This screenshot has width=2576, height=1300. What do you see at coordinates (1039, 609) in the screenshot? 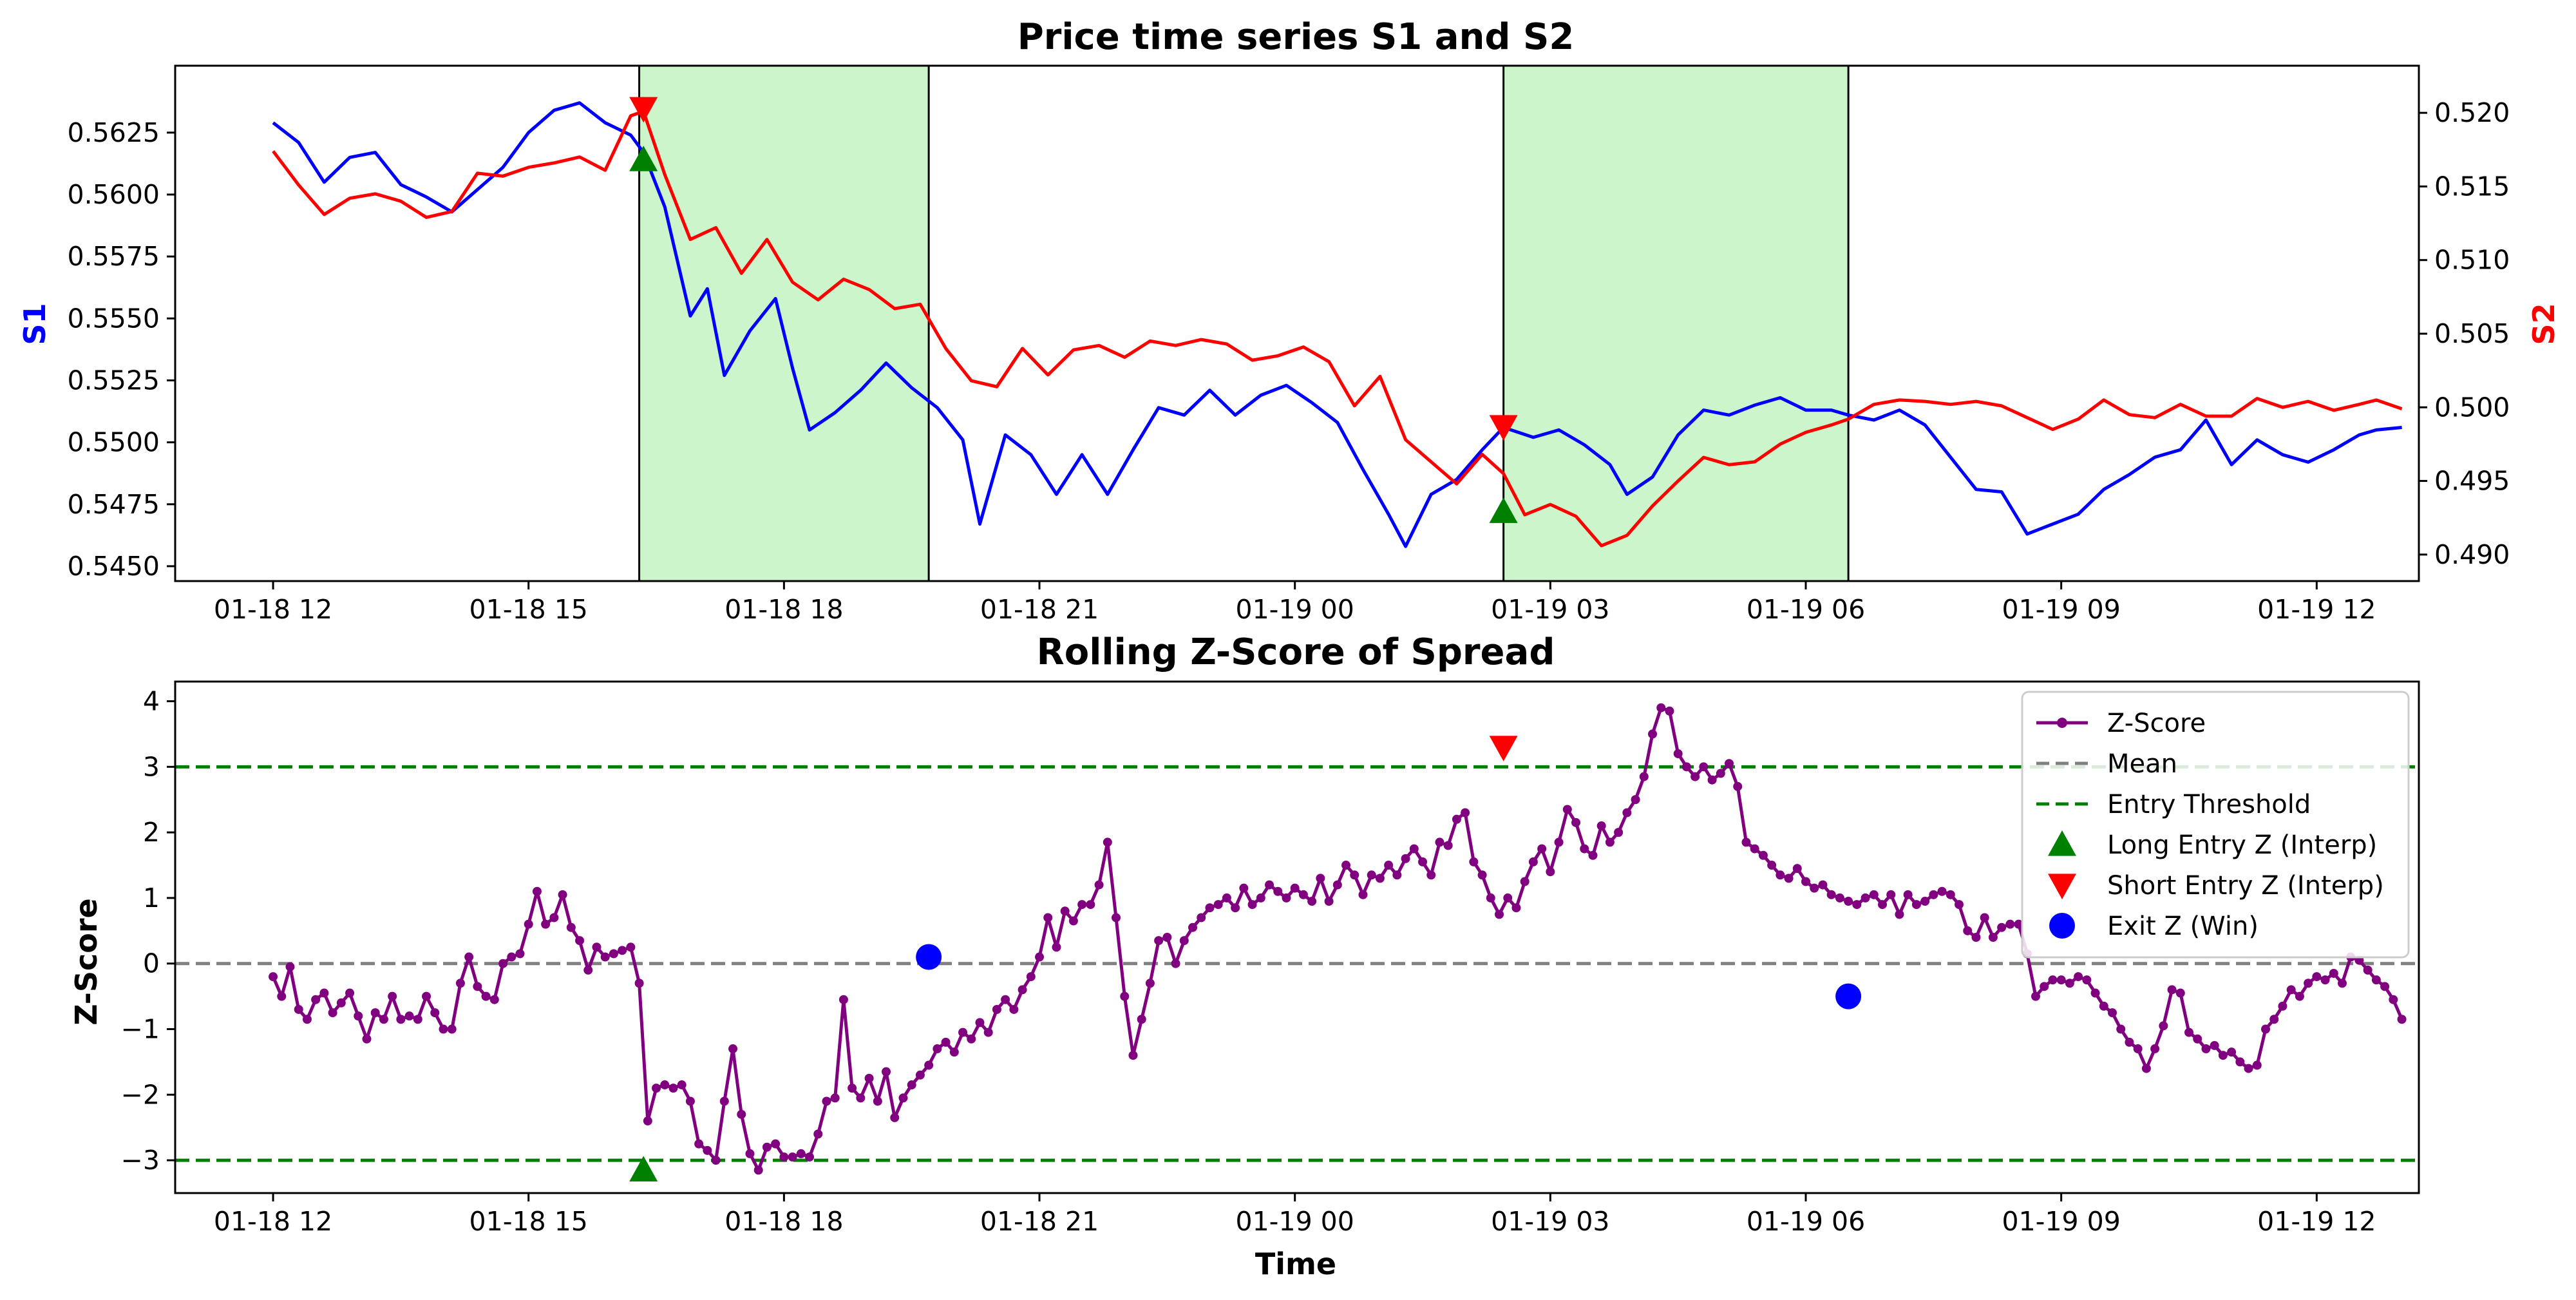
I see `top-x-tick-label: 01-18 21` at bounding box center [1039, 609].